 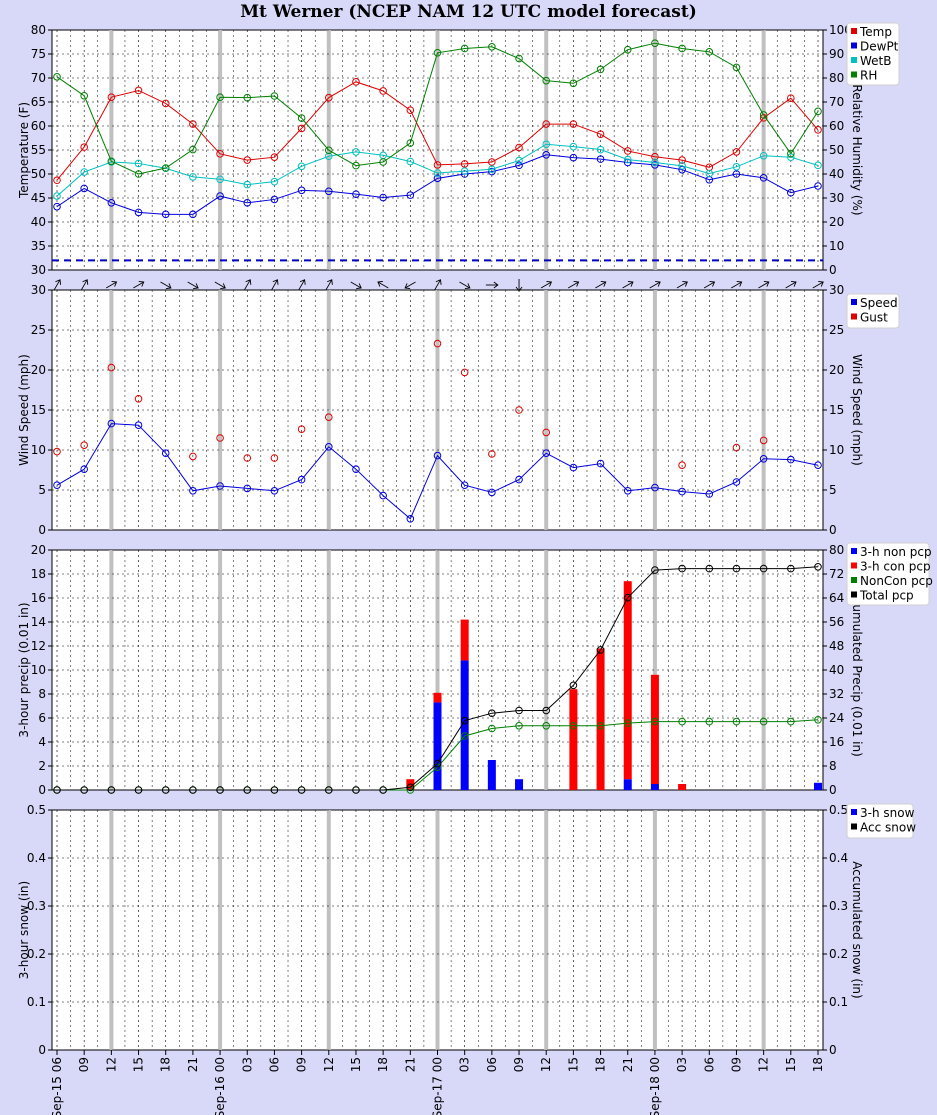 What do you see at coordinates (879, 303) in the screenshot?
I see `legend-label: Speed` at bounding box center [879, 303].